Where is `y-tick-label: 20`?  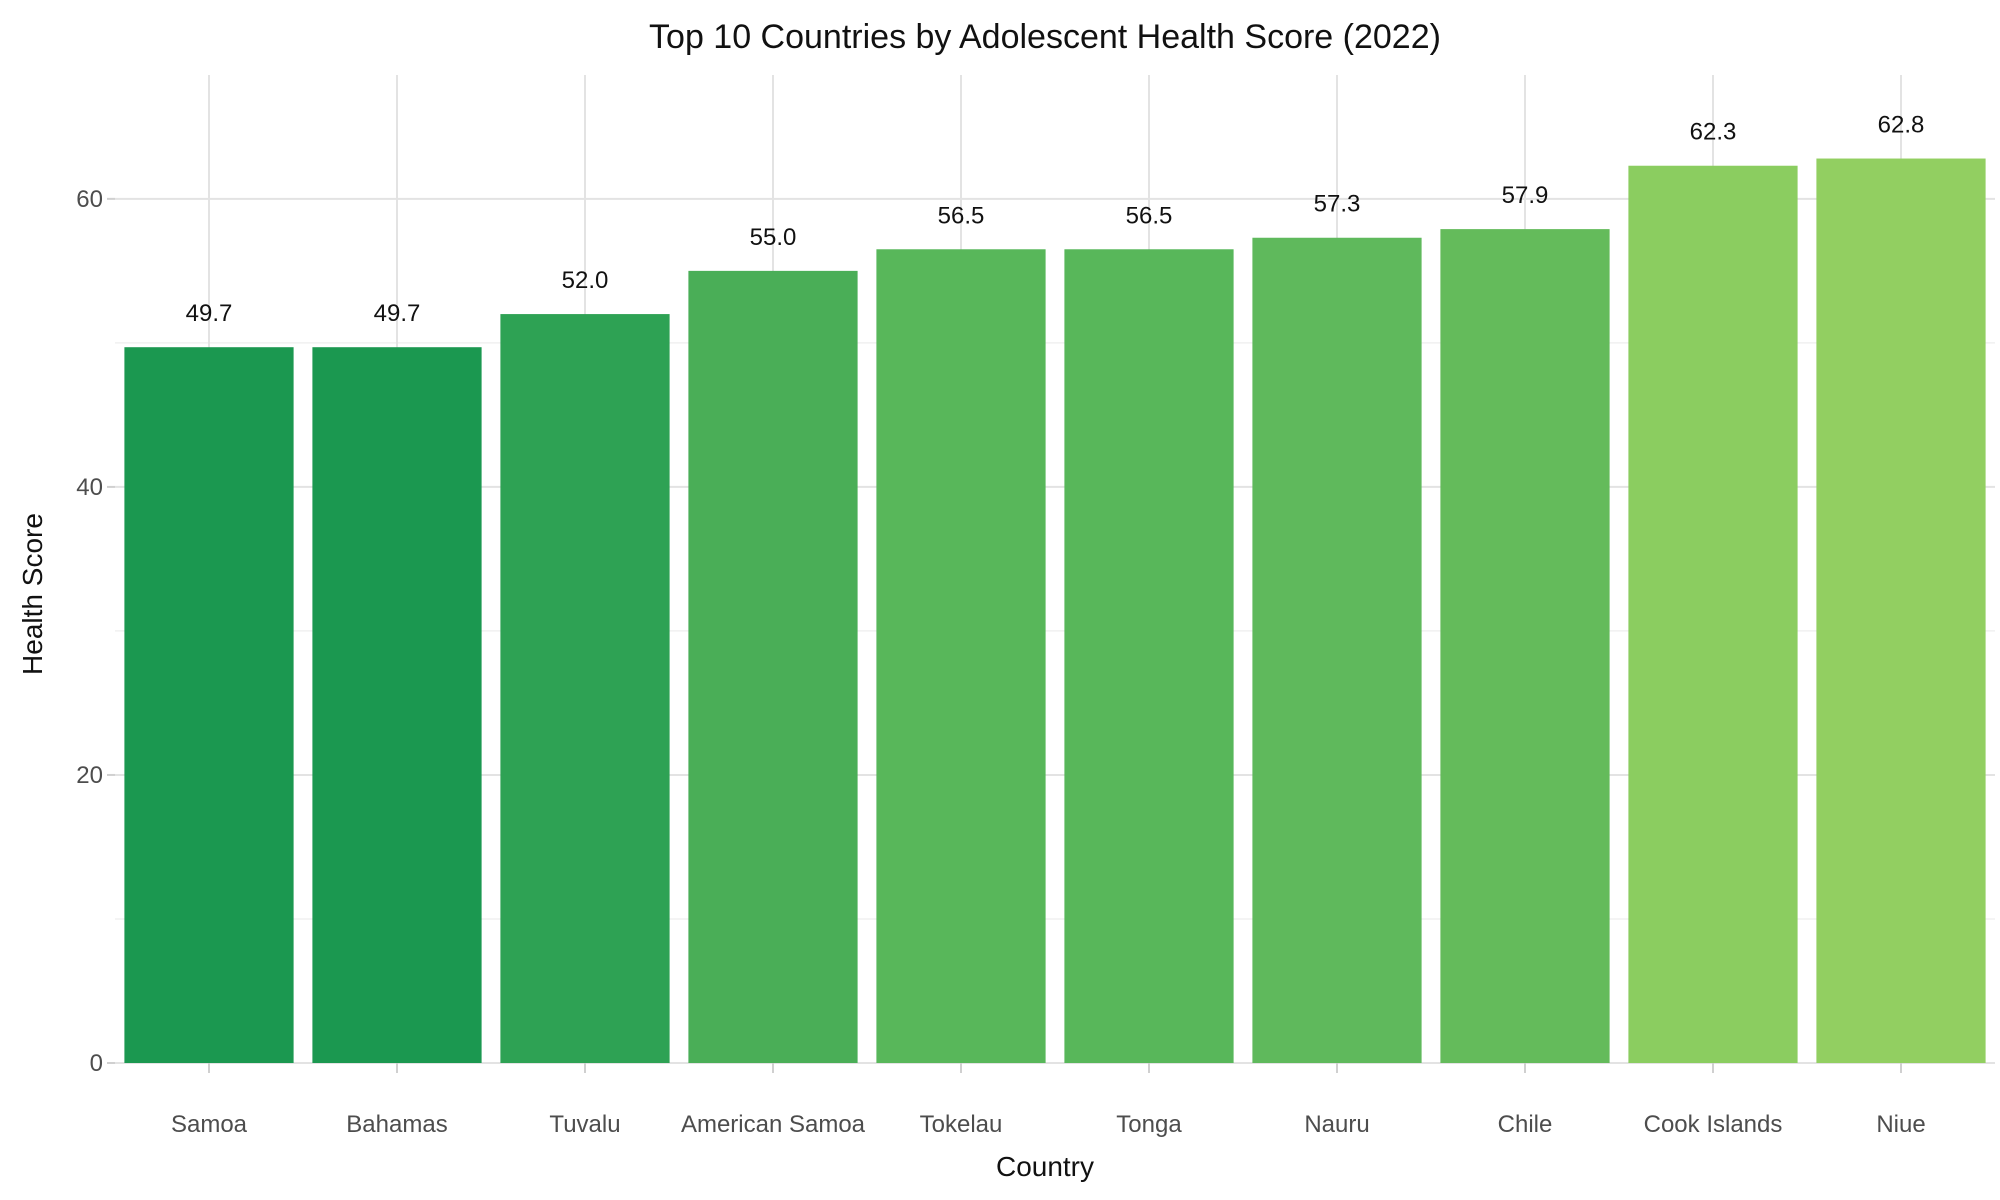
y-tick-label: 20 is located at coordinates (89, 775).